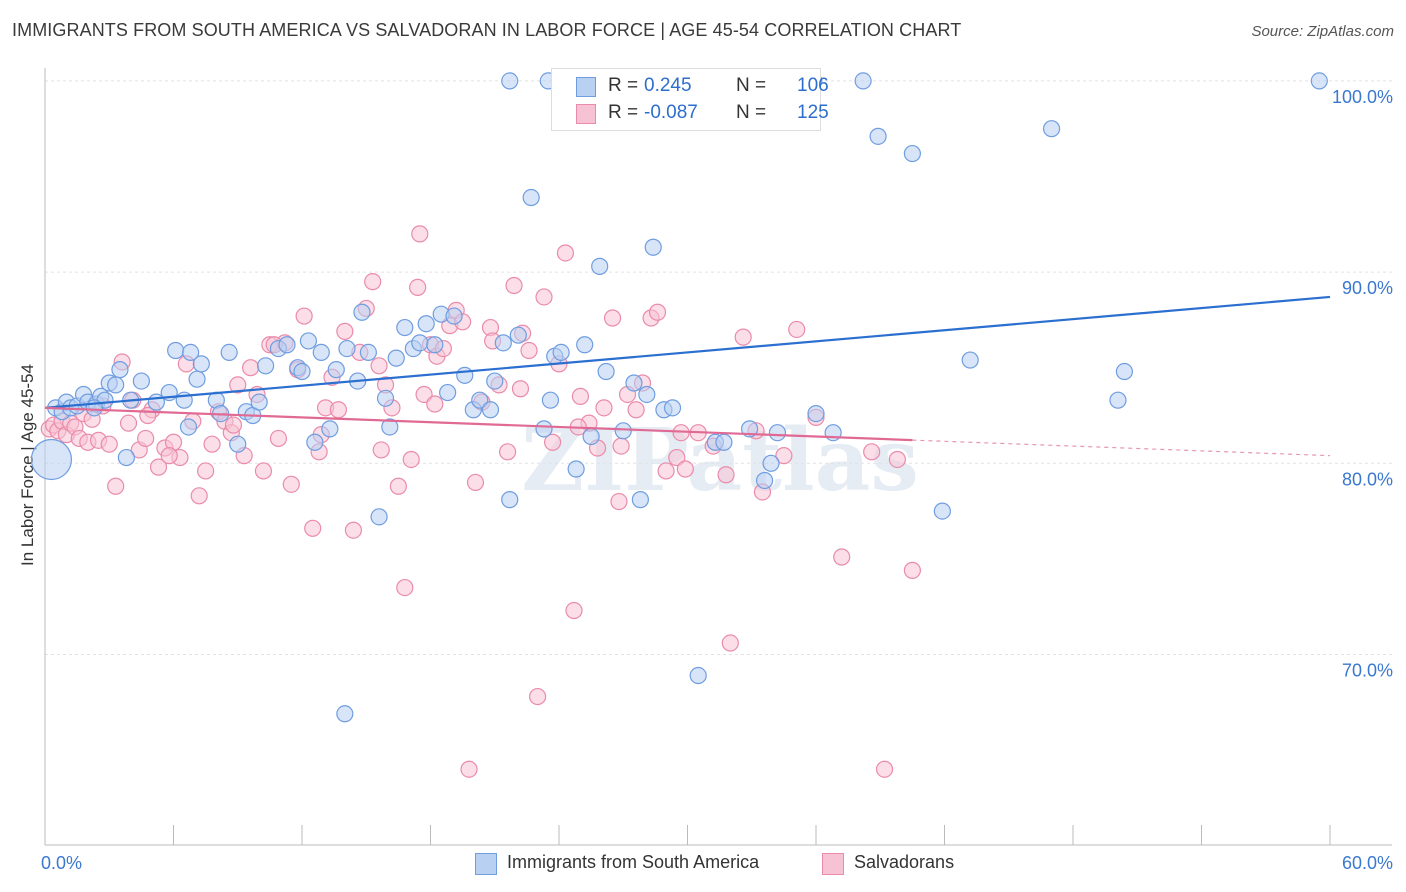  What do you see at coordinates (671, 112) in the screenshot?
I see `r-value: -0.087` at bounding box center [671, 112].